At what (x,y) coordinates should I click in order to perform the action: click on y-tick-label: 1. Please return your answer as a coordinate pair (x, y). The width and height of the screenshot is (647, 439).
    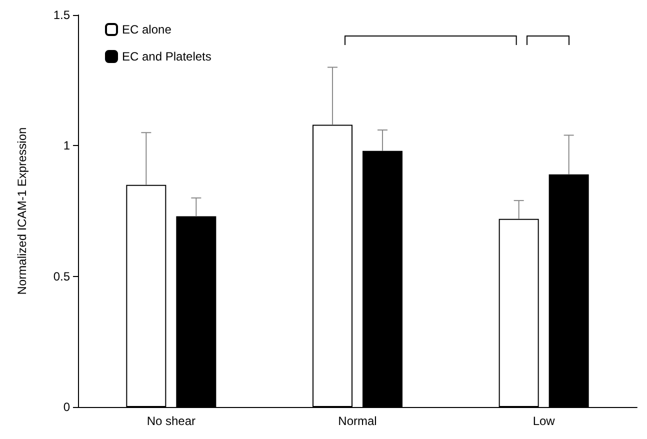
    Looking at the image, I should click on (66, 145).